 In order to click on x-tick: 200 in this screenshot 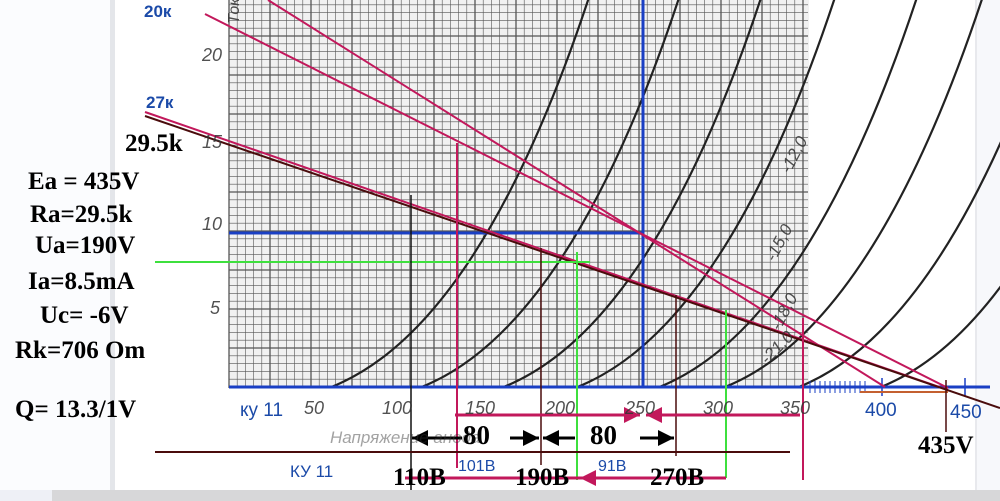, I will do `click(560, 408)`.